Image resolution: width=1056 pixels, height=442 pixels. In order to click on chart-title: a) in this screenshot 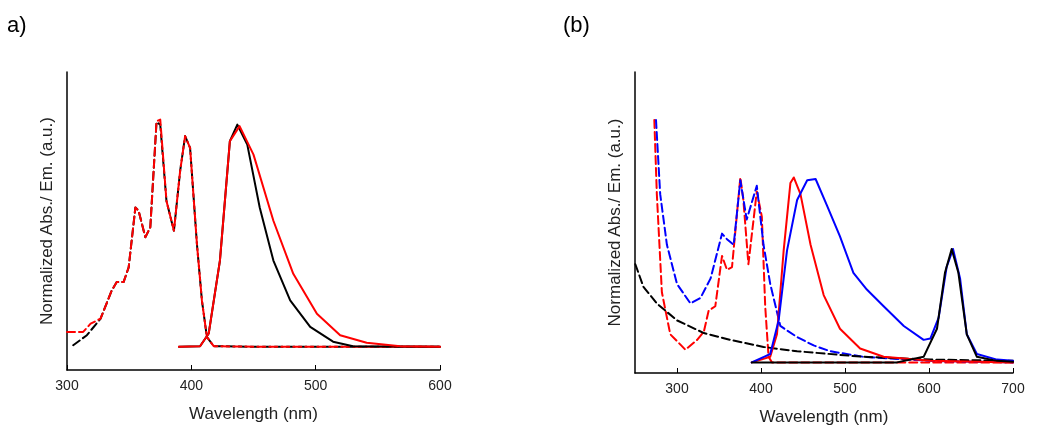, I will do `click(17, 24)`.